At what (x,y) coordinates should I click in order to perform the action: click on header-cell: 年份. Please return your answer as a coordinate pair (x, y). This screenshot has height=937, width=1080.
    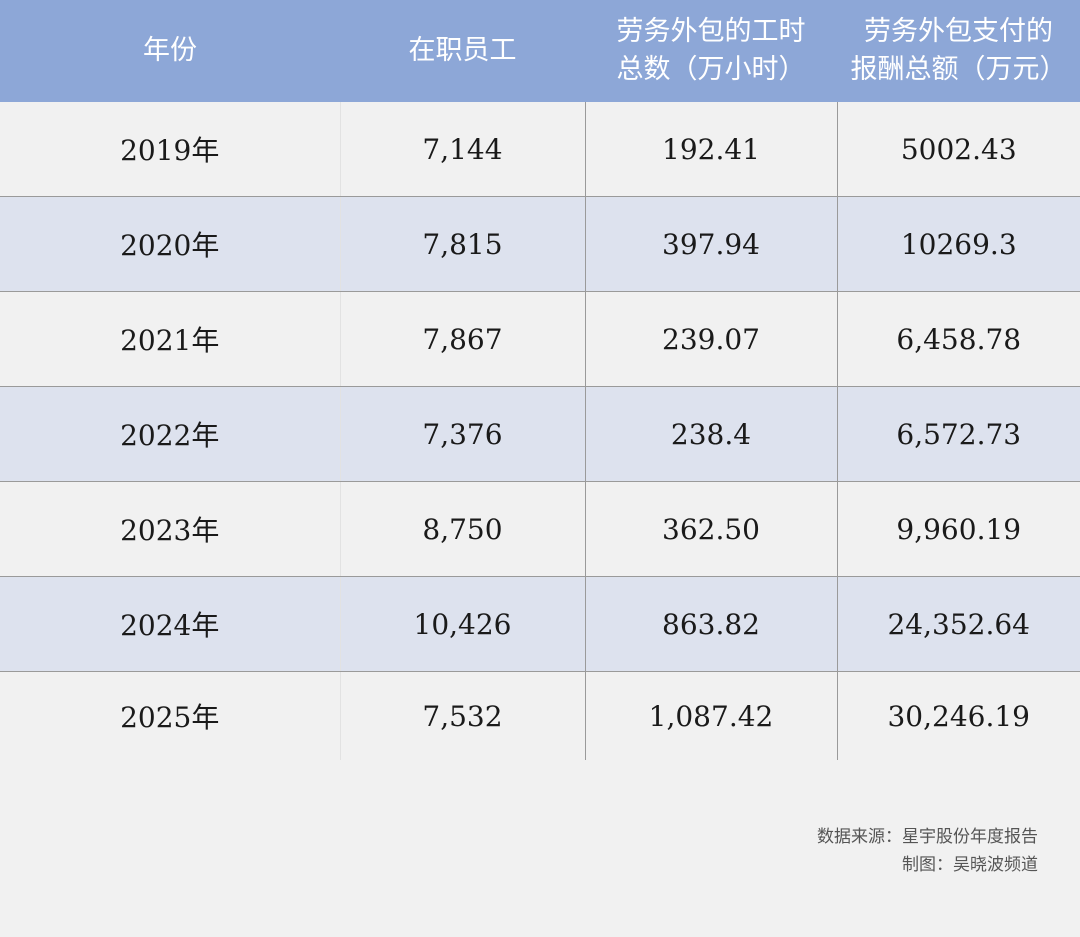
    Looking at the image, I should click on (170, 51).